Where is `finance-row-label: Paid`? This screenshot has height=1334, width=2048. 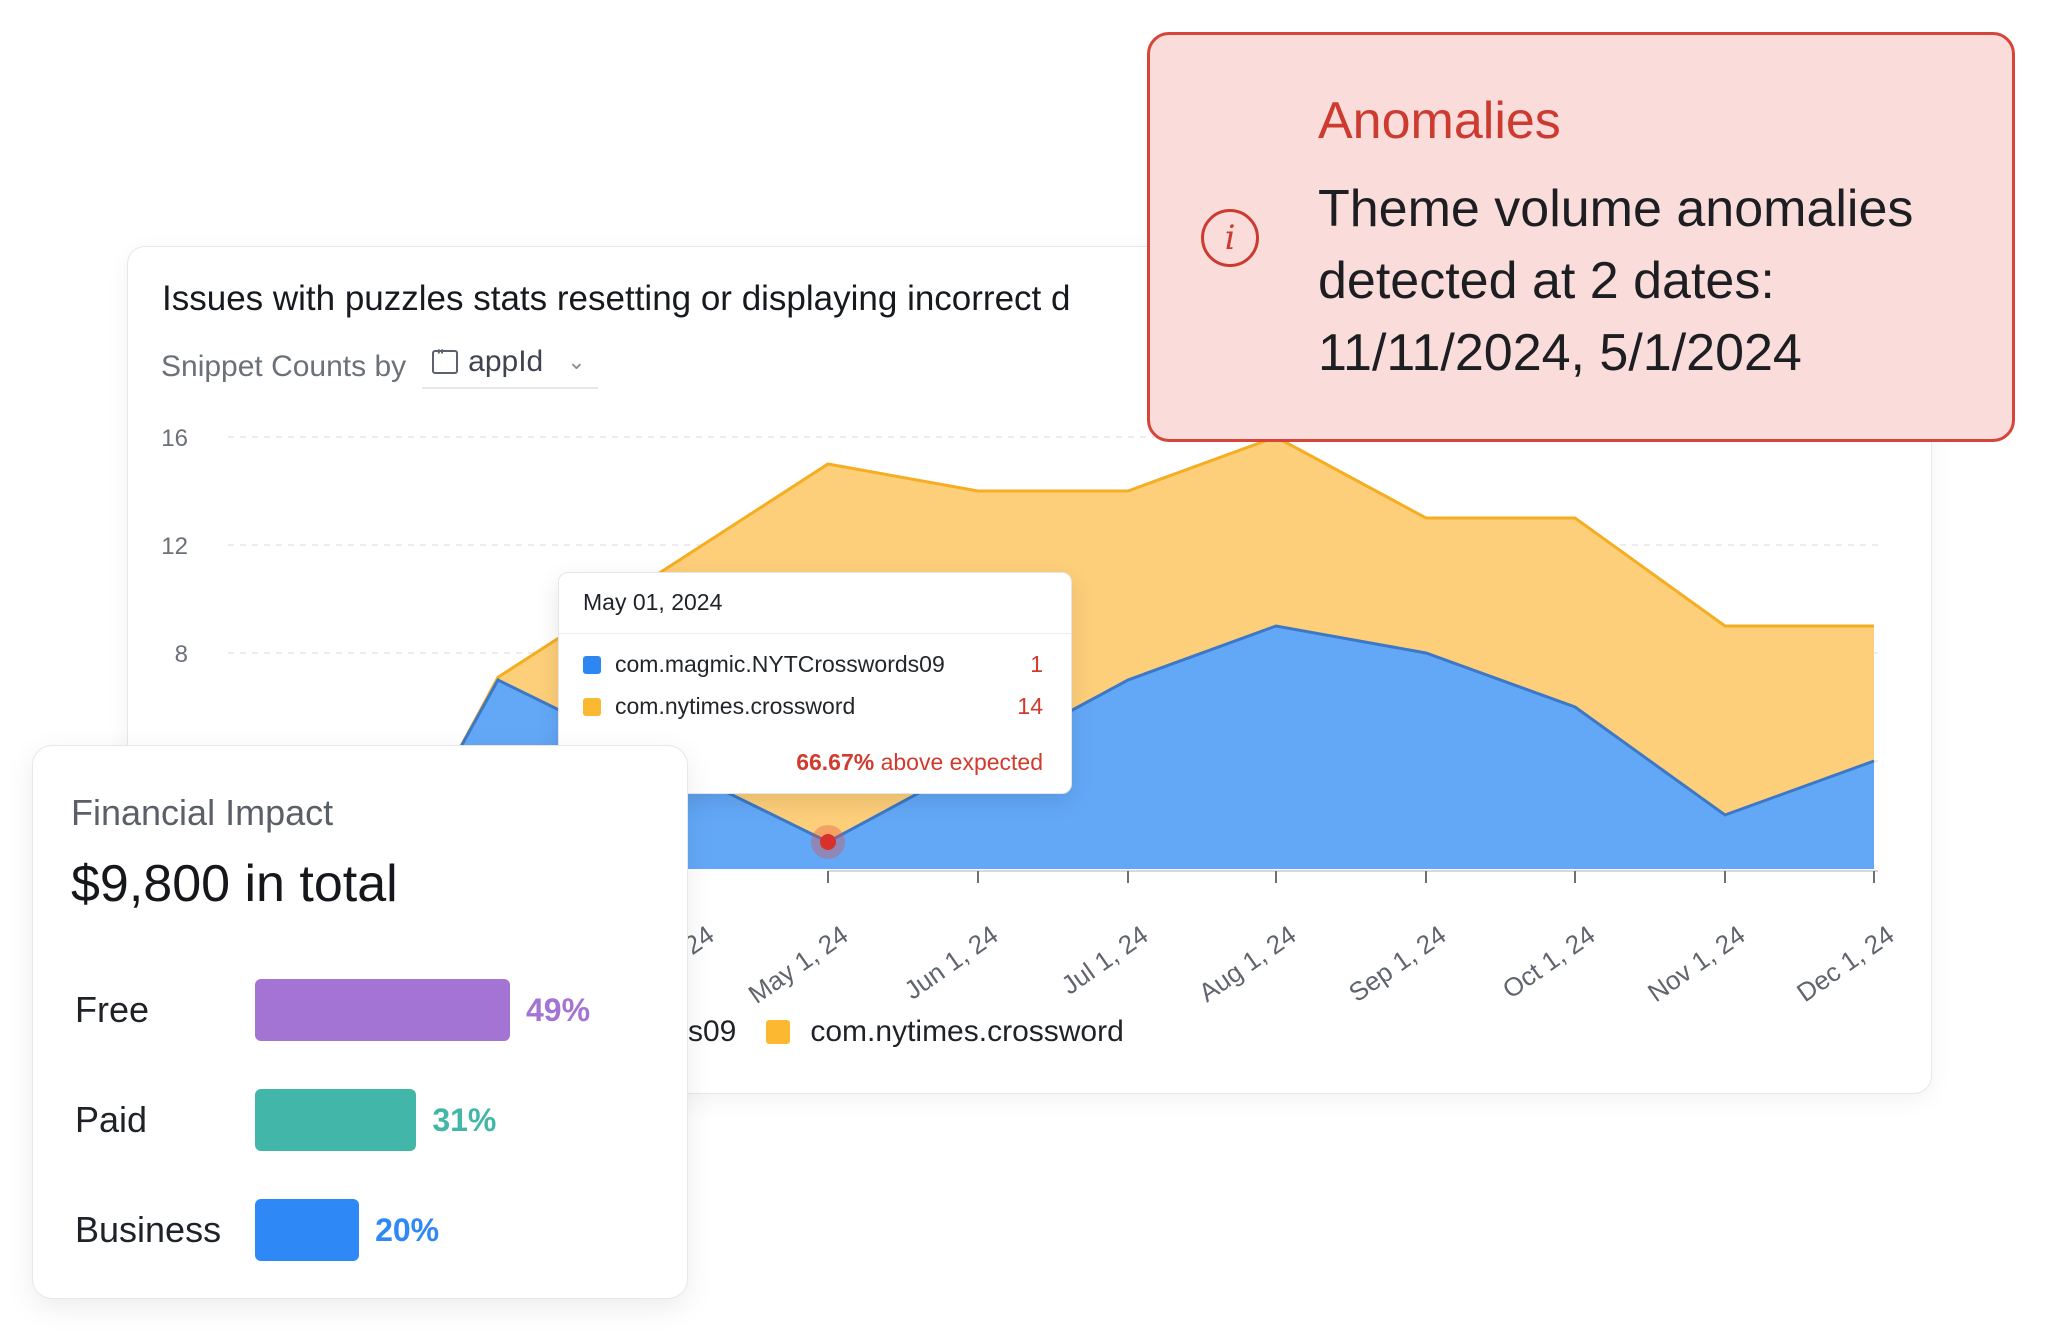 finance-row-label: Paid is located at coordinates (111, 1119).